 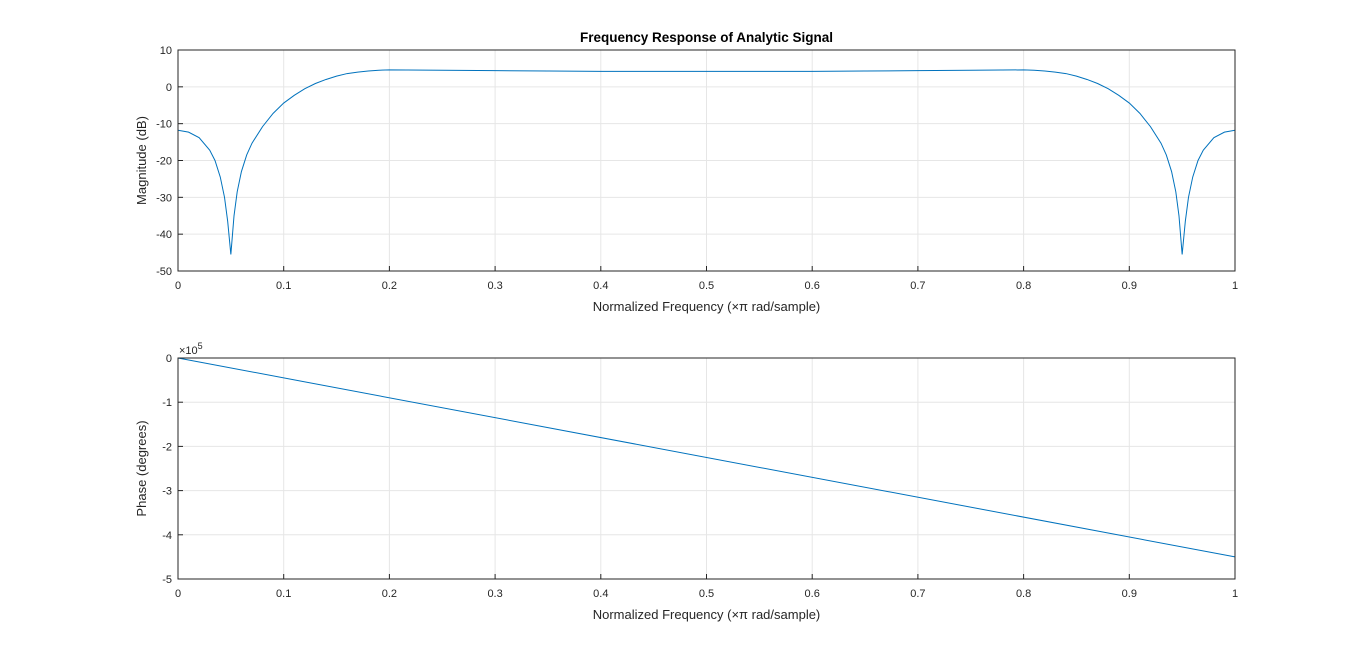 What do you see at coordinates (812, 286) in the screenshot?
I see `magnitude-x-tick-label: 0.6` at bounding box center [812, 286].